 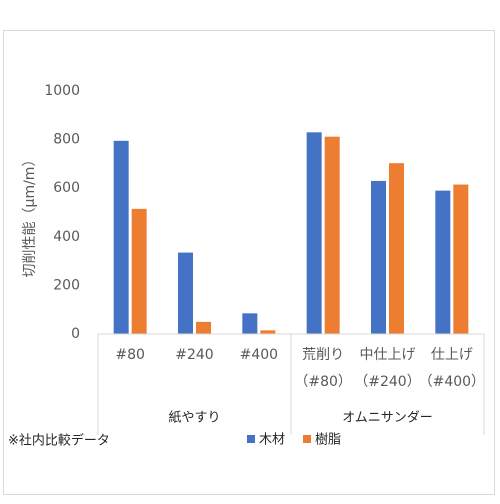 What do you see at coordinates (272, 440) in the screenshot?
I see `legend-label: 木材` at bounding box center [272, 440].